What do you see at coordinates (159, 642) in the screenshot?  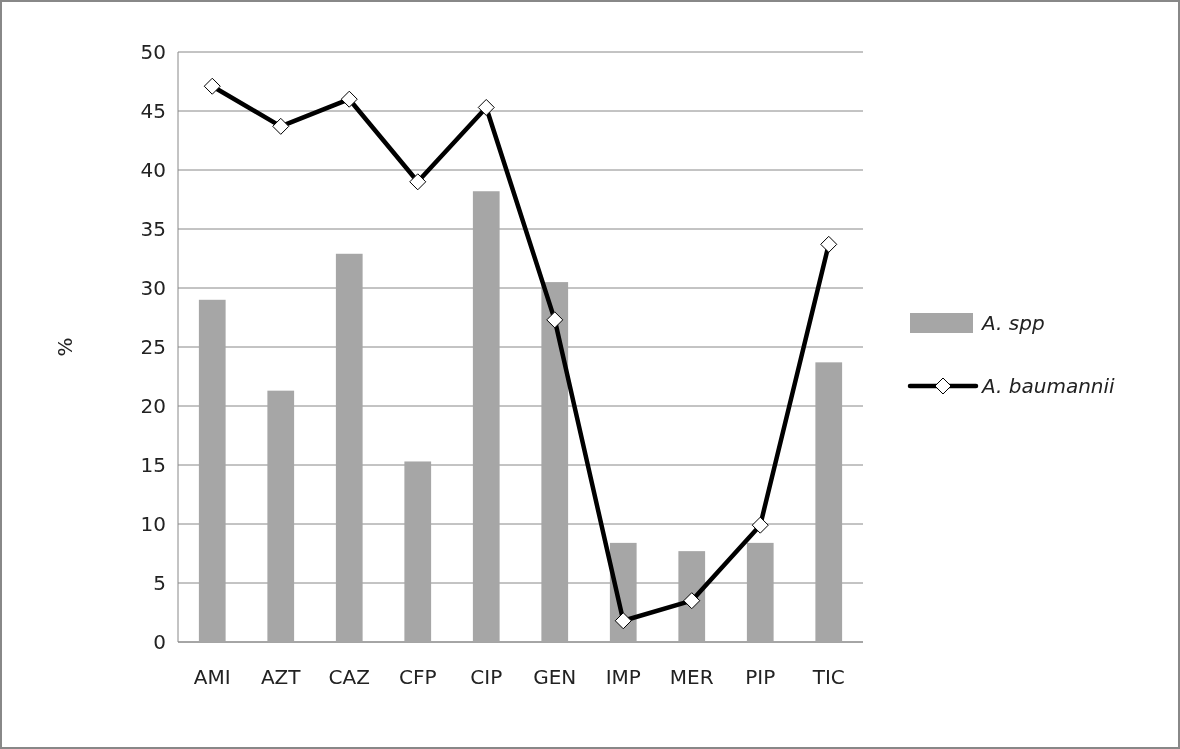 I see `y-tick-label: 0` at bounding box center [159, 642].